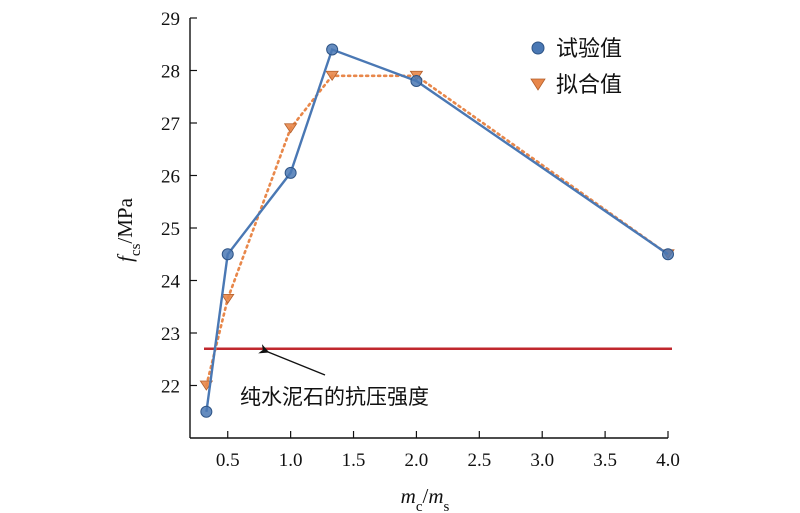  Describe the element at coordinates (334, 397) in the screenshot. I see `annotation-label: 纯水泥石的抗压强度` at that location.